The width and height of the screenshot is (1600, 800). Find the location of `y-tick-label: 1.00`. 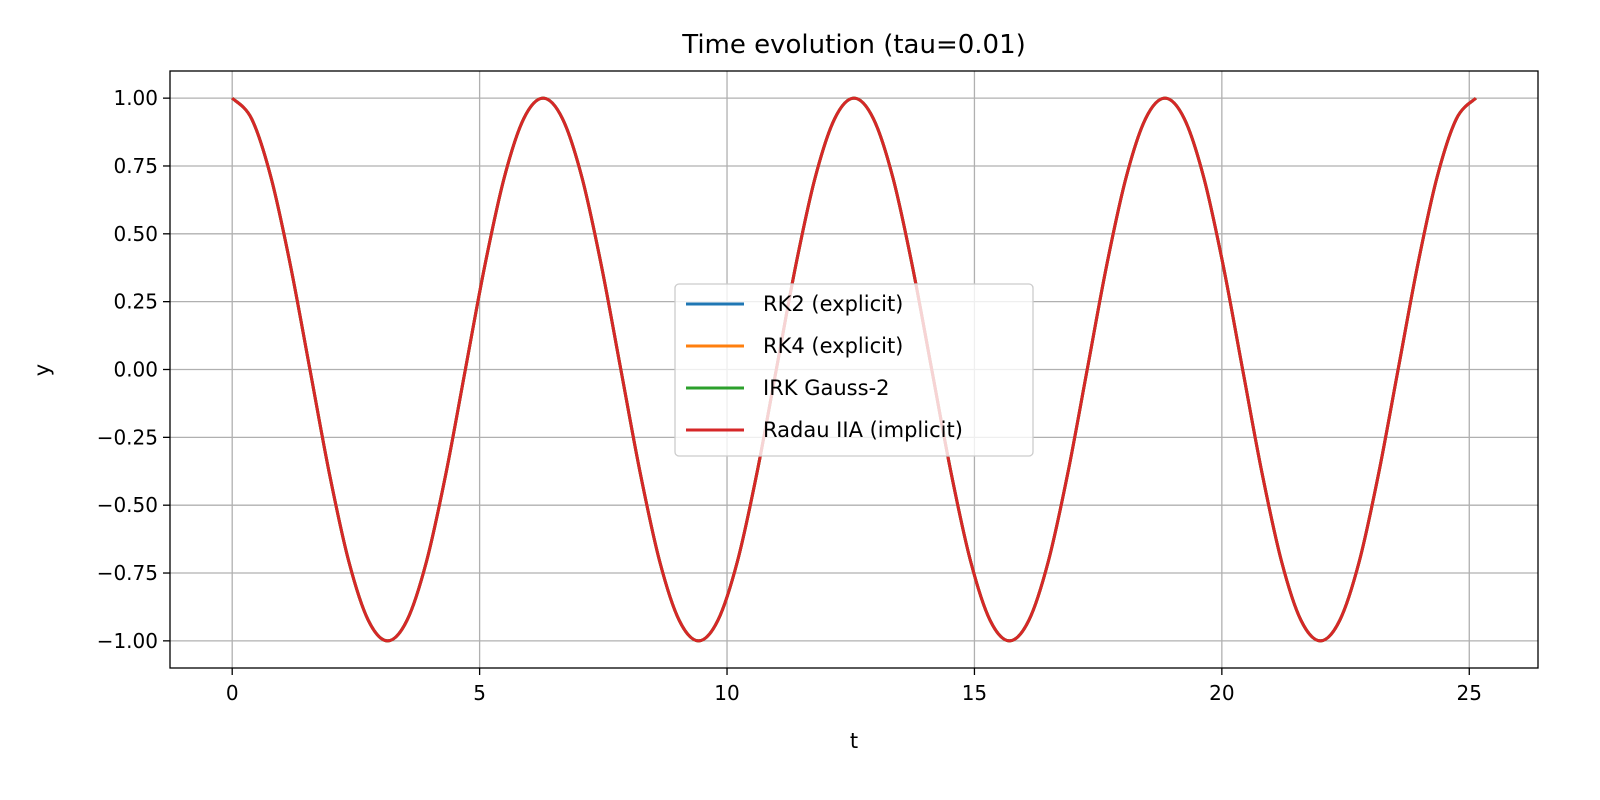

y-tick-label: 1.00 is located at coordinates (135, 98).